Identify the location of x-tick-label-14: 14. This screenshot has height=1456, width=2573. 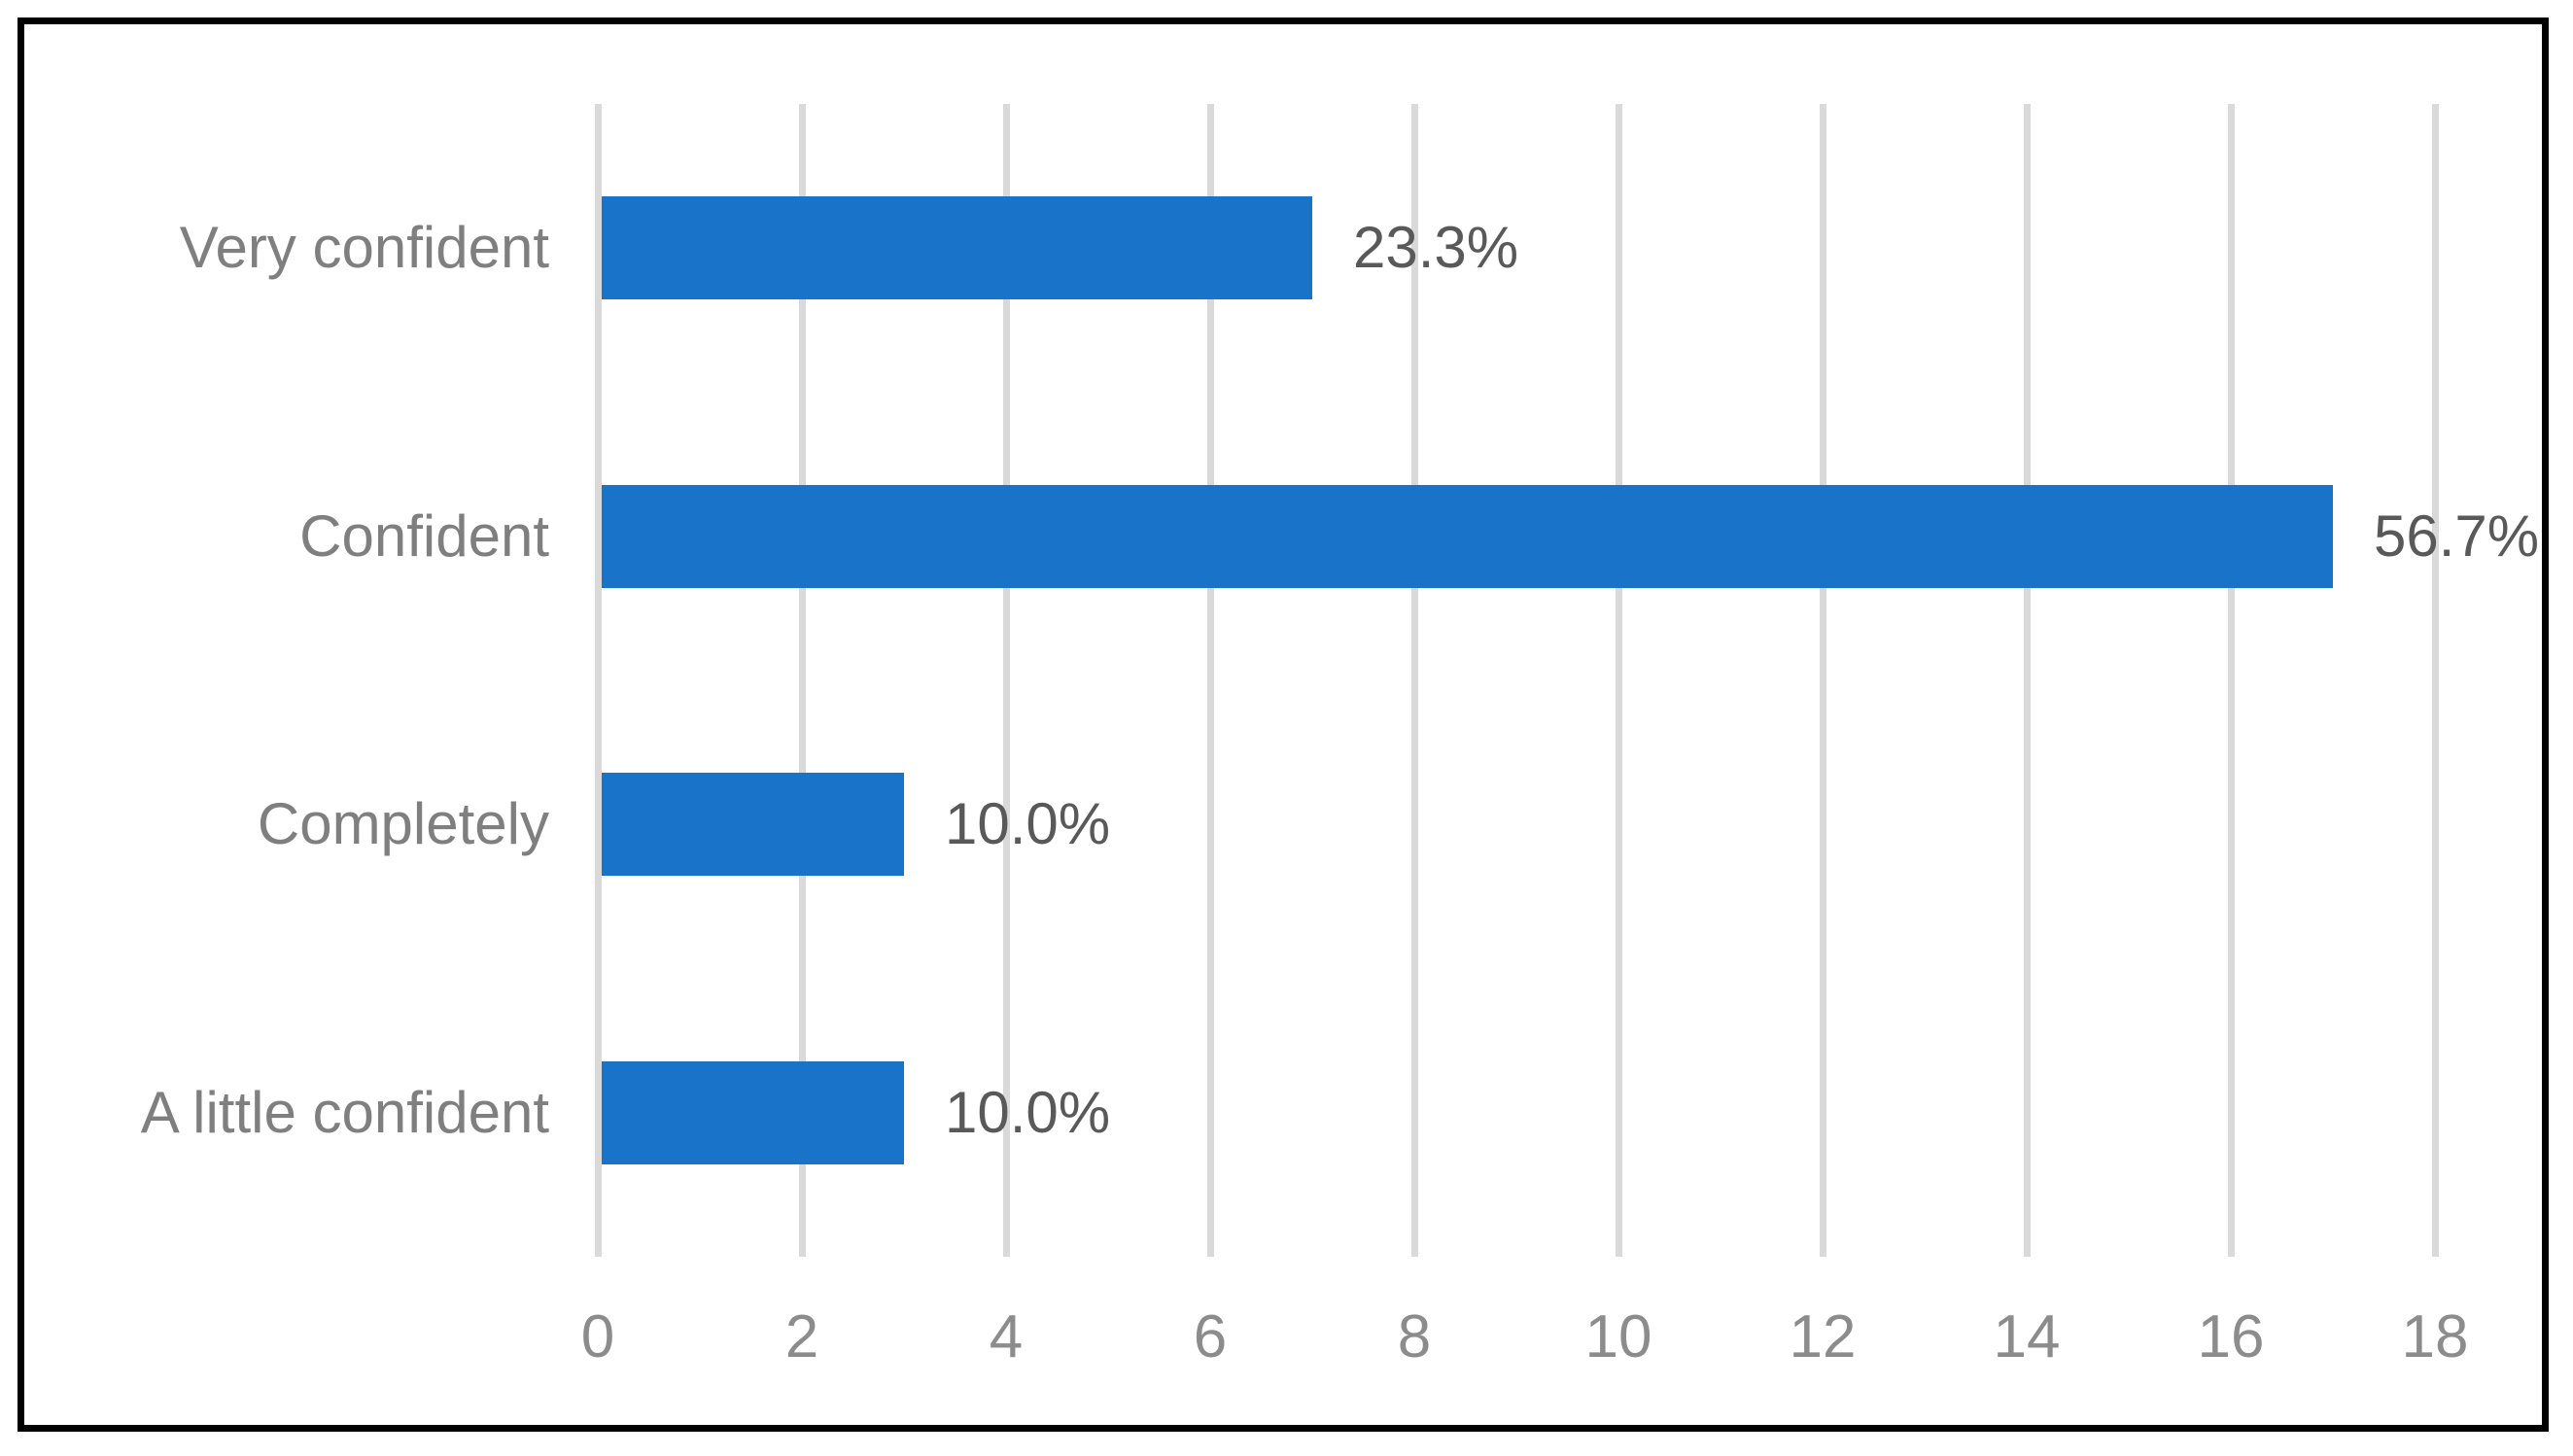
(2027, 1336).